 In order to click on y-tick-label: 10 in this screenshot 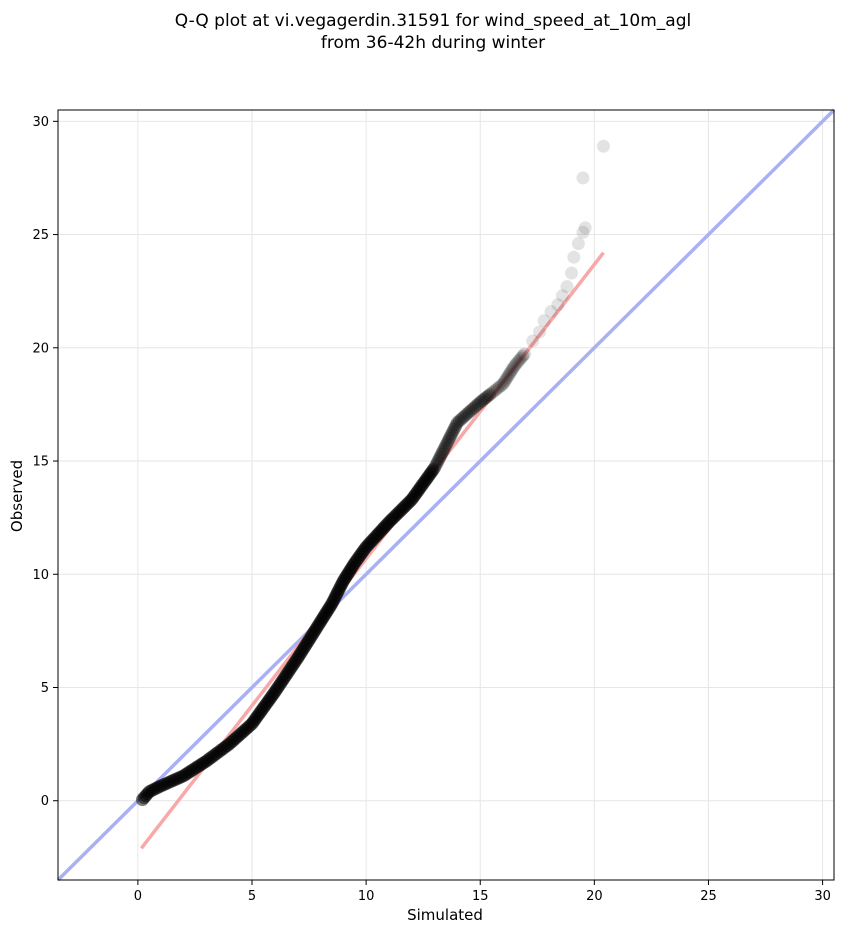, I will do `click(40, 575)`.